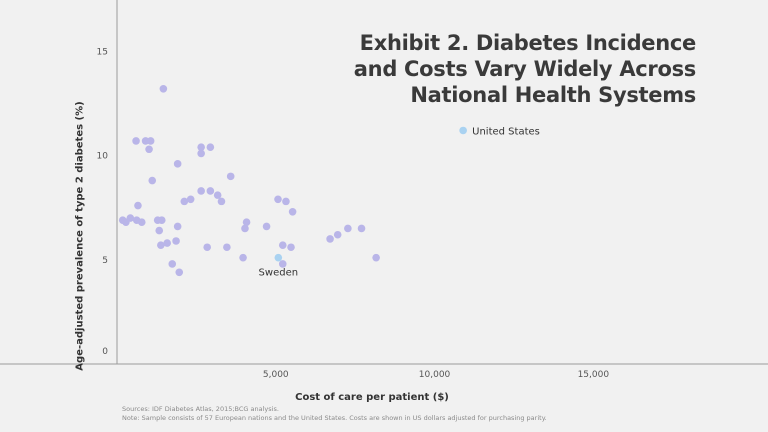 The width and height of the screenshot is (768, 432). What do you see at coordinates (105, 261) in the screenshot?
I see `y-tick-label: 5` at bounding box center [105, 261].